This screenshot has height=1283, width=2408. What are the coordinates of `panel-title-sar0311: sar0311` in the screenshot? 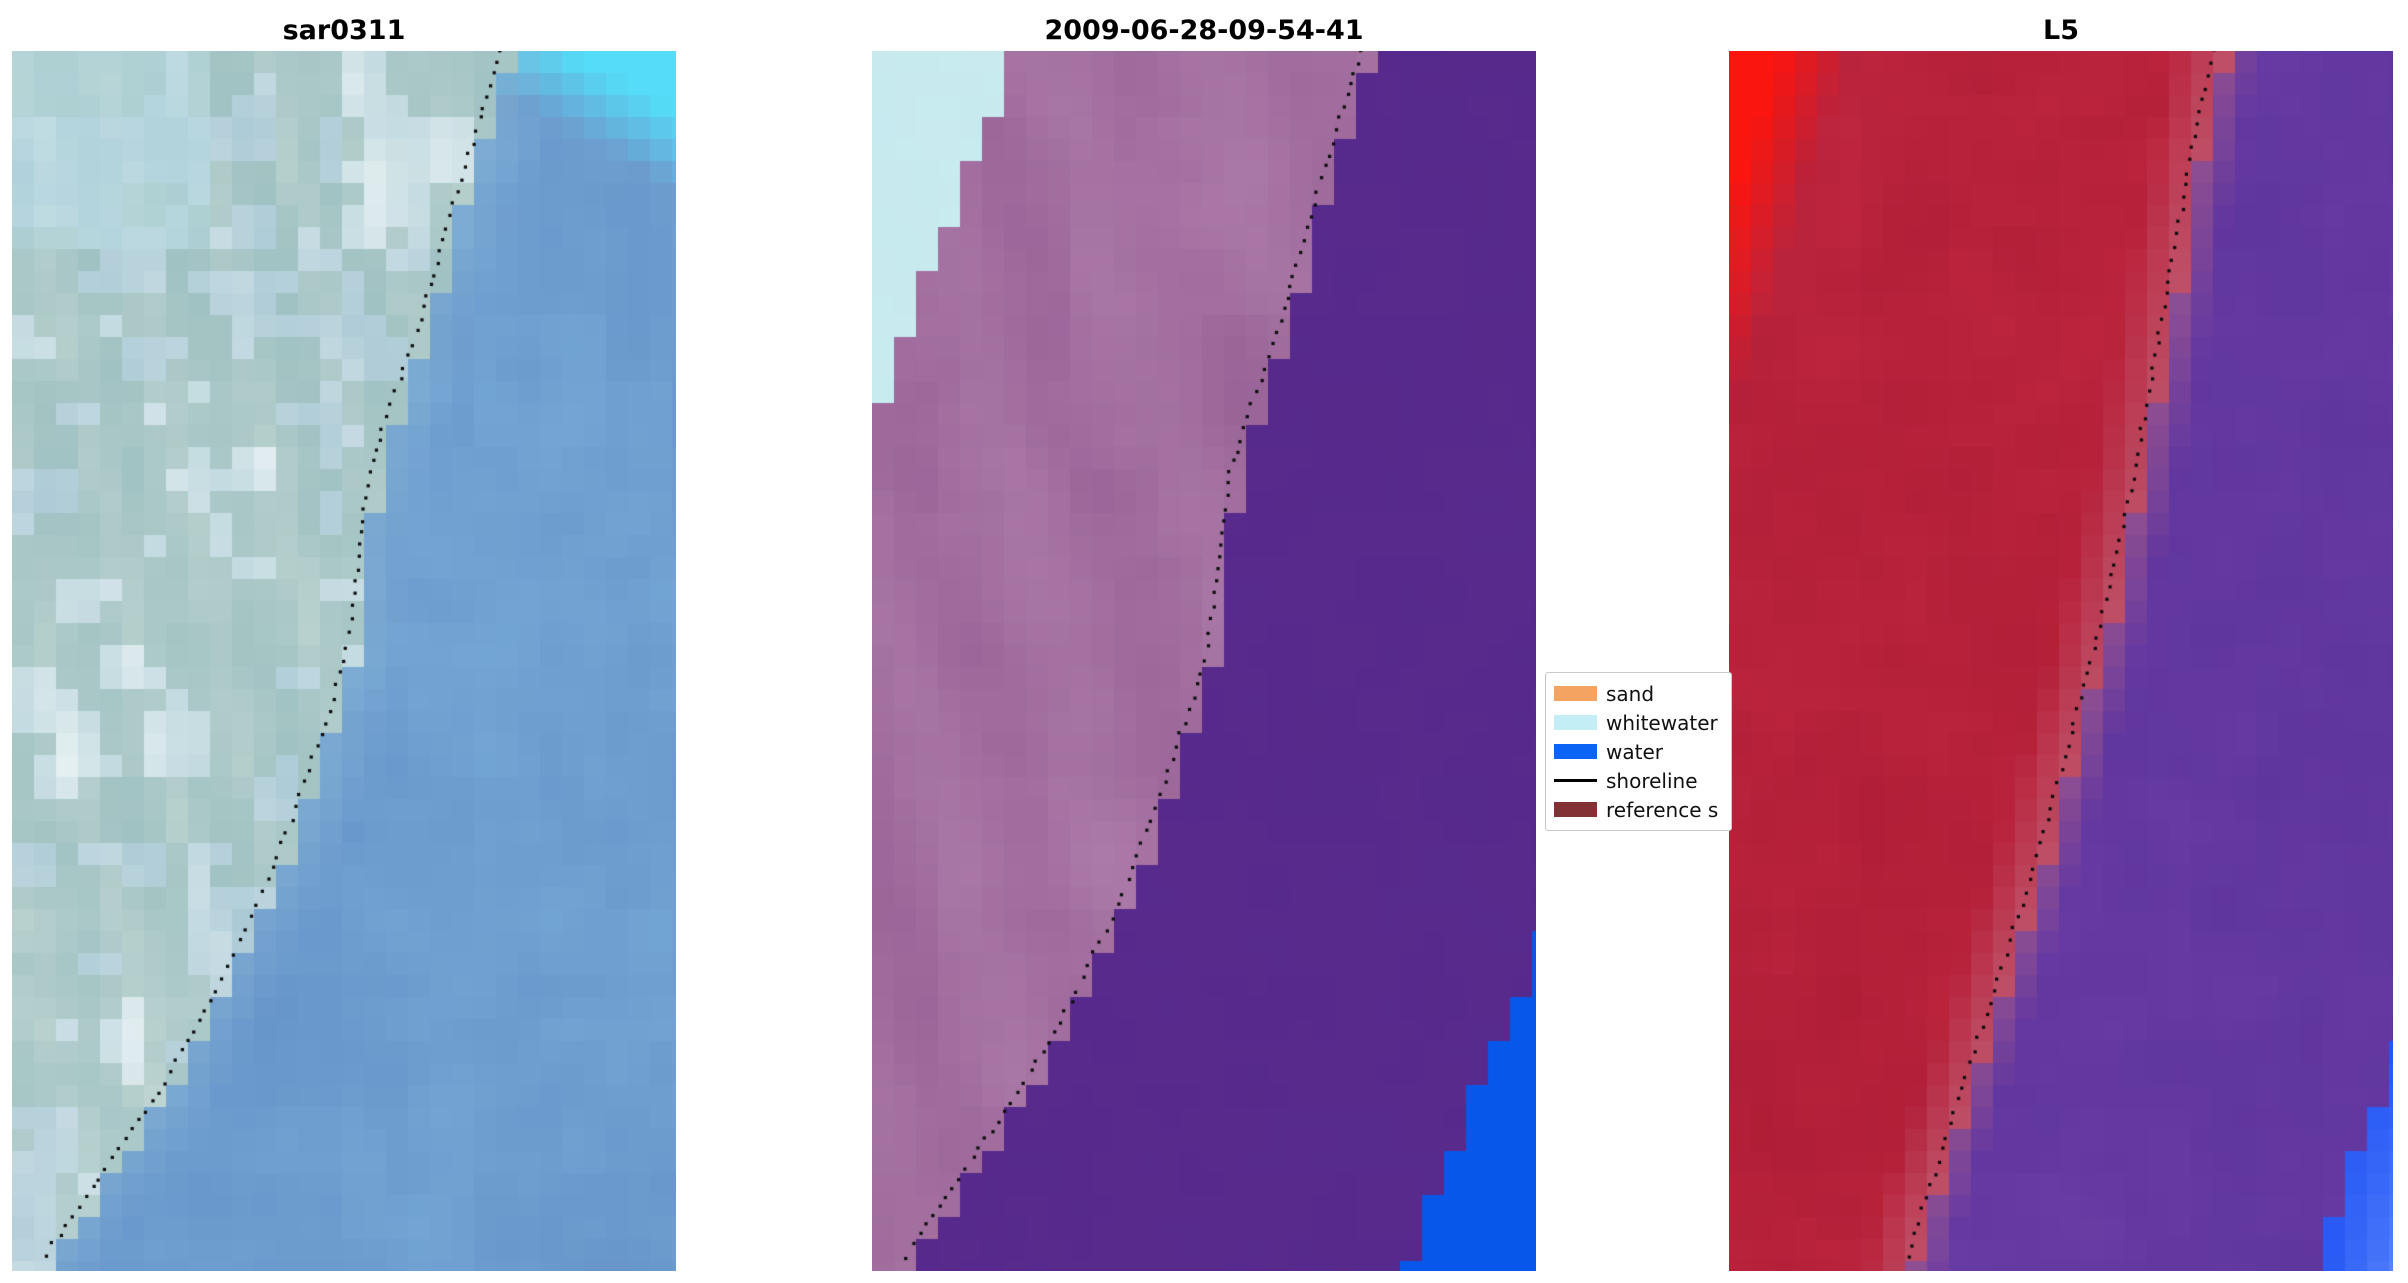 It's located at (344, 30).